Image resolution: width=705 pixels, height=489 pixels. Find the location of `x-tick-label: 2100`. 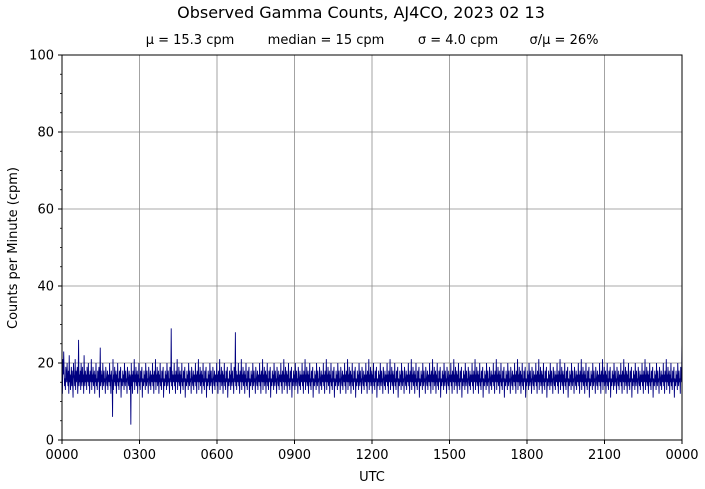

x-tick-label: 2100 is located at coordinates (604, 455).